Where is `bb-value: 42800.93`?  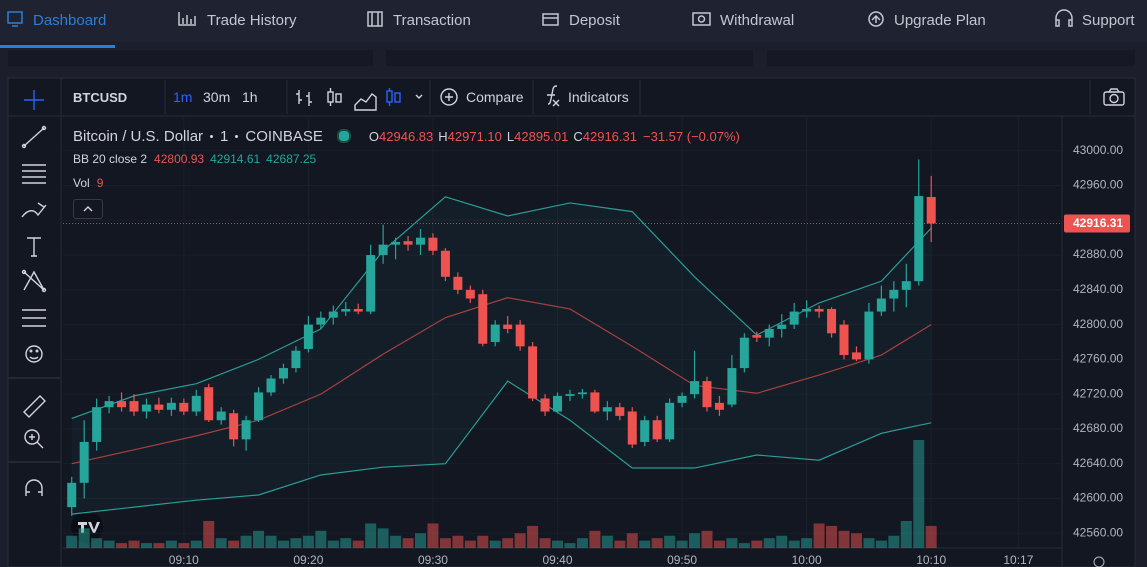
bb-value: 42800.93 is located at coordinates (179, 159).